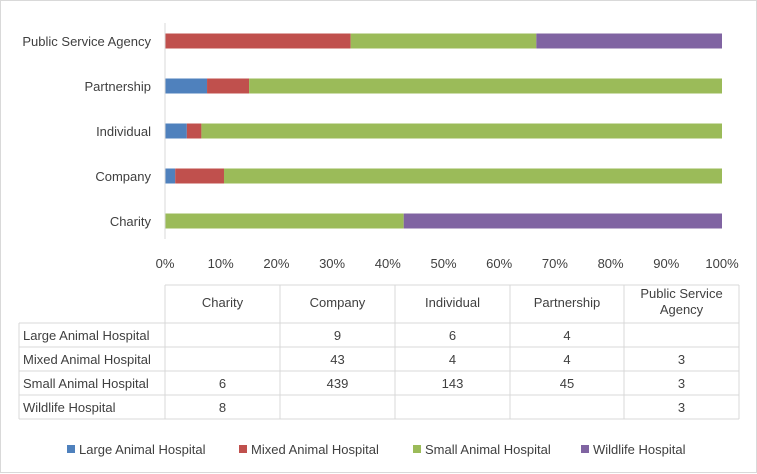 The height and width of the screenshot is (474, 757). Describe the element at coordinates (681, 301) in the screenshot. I see `table-header-label: Public Service Agency` at that location.